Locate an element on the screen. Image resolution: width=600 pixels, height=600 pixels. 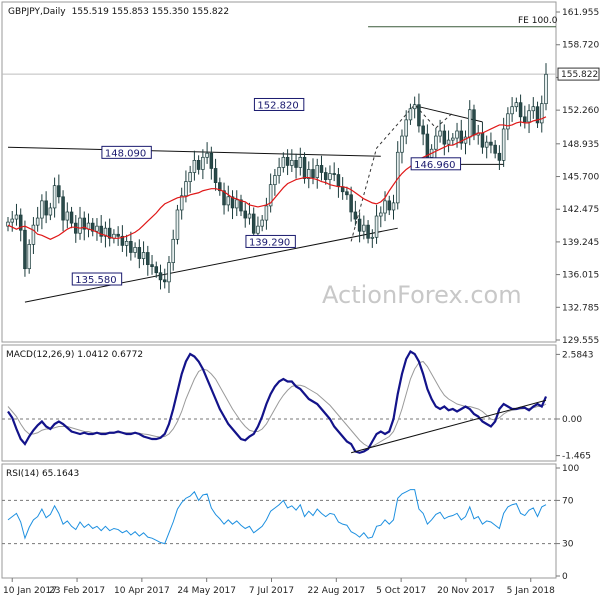
macd-y-tick-label: 0.00 is located at coordinates (572, 420).